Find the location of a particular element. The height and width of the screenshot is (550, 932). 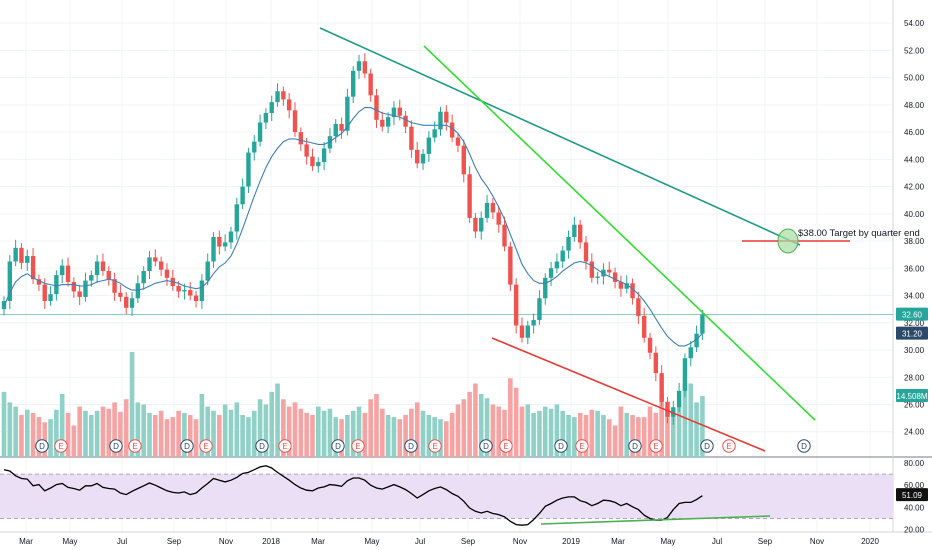

ma-value-badge: 31.20 is located at coordinates (912, 333).